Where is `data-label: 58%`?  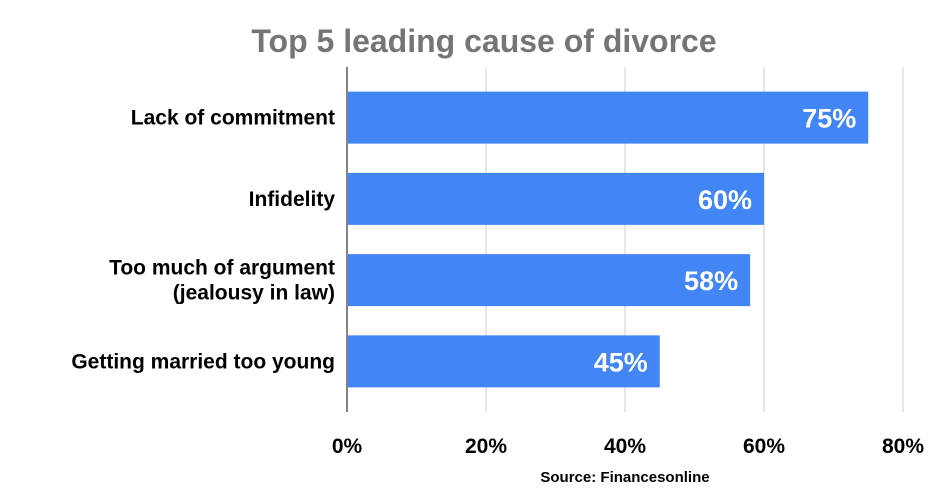
data-label: 58% is located at coordinates (711, 281).